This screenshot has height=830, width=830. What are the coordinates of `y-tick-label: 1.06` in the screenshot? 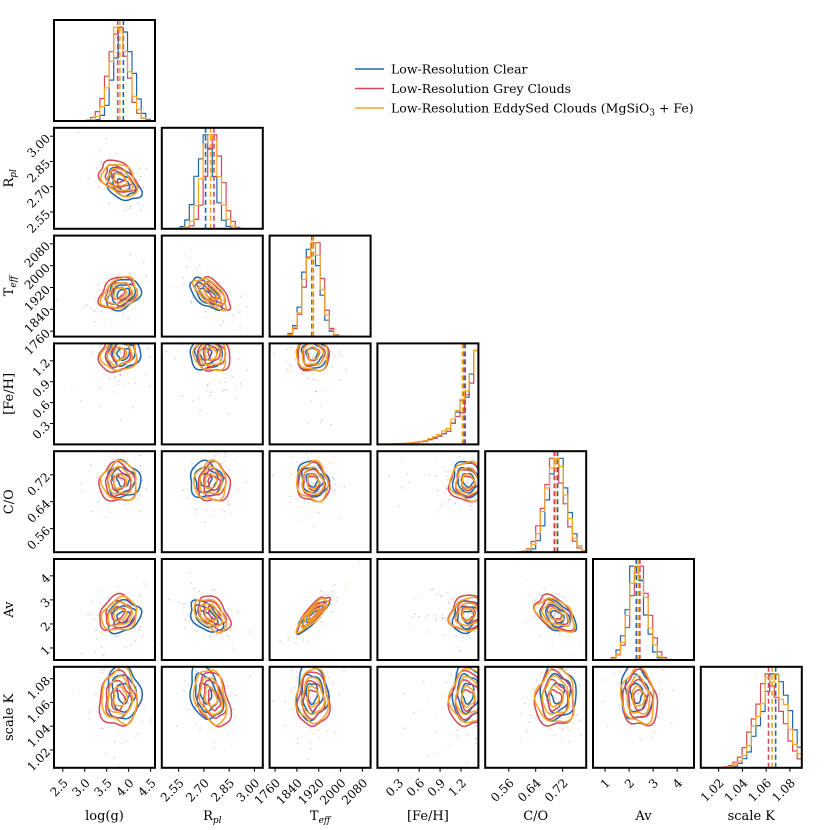 It's located at (38, 712).